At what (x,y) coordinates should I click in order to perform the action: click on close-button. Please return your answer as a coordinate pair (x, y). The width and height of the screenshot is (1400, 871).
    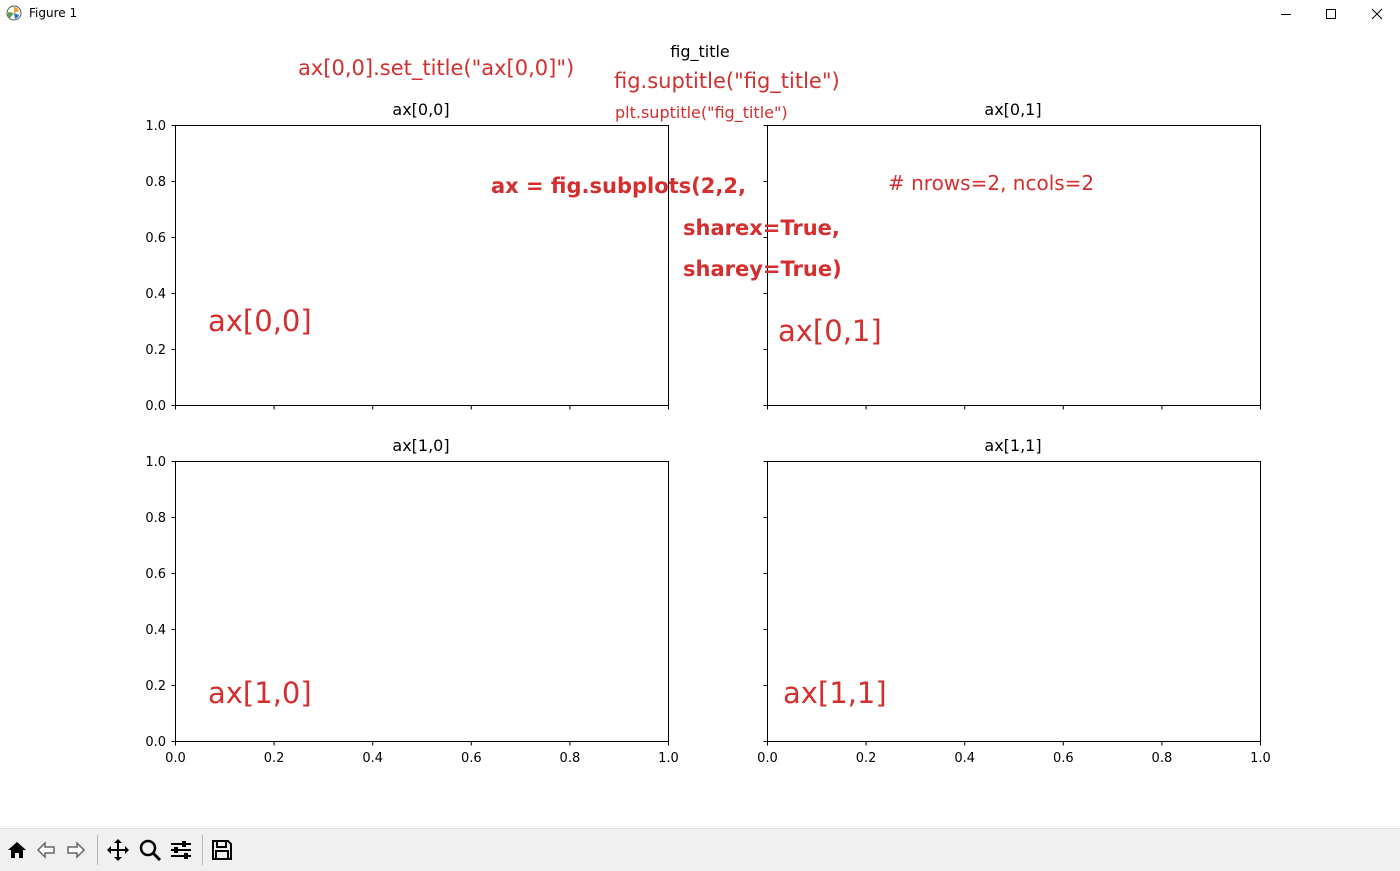
    Looking at the image, I should click on (1377, 14).